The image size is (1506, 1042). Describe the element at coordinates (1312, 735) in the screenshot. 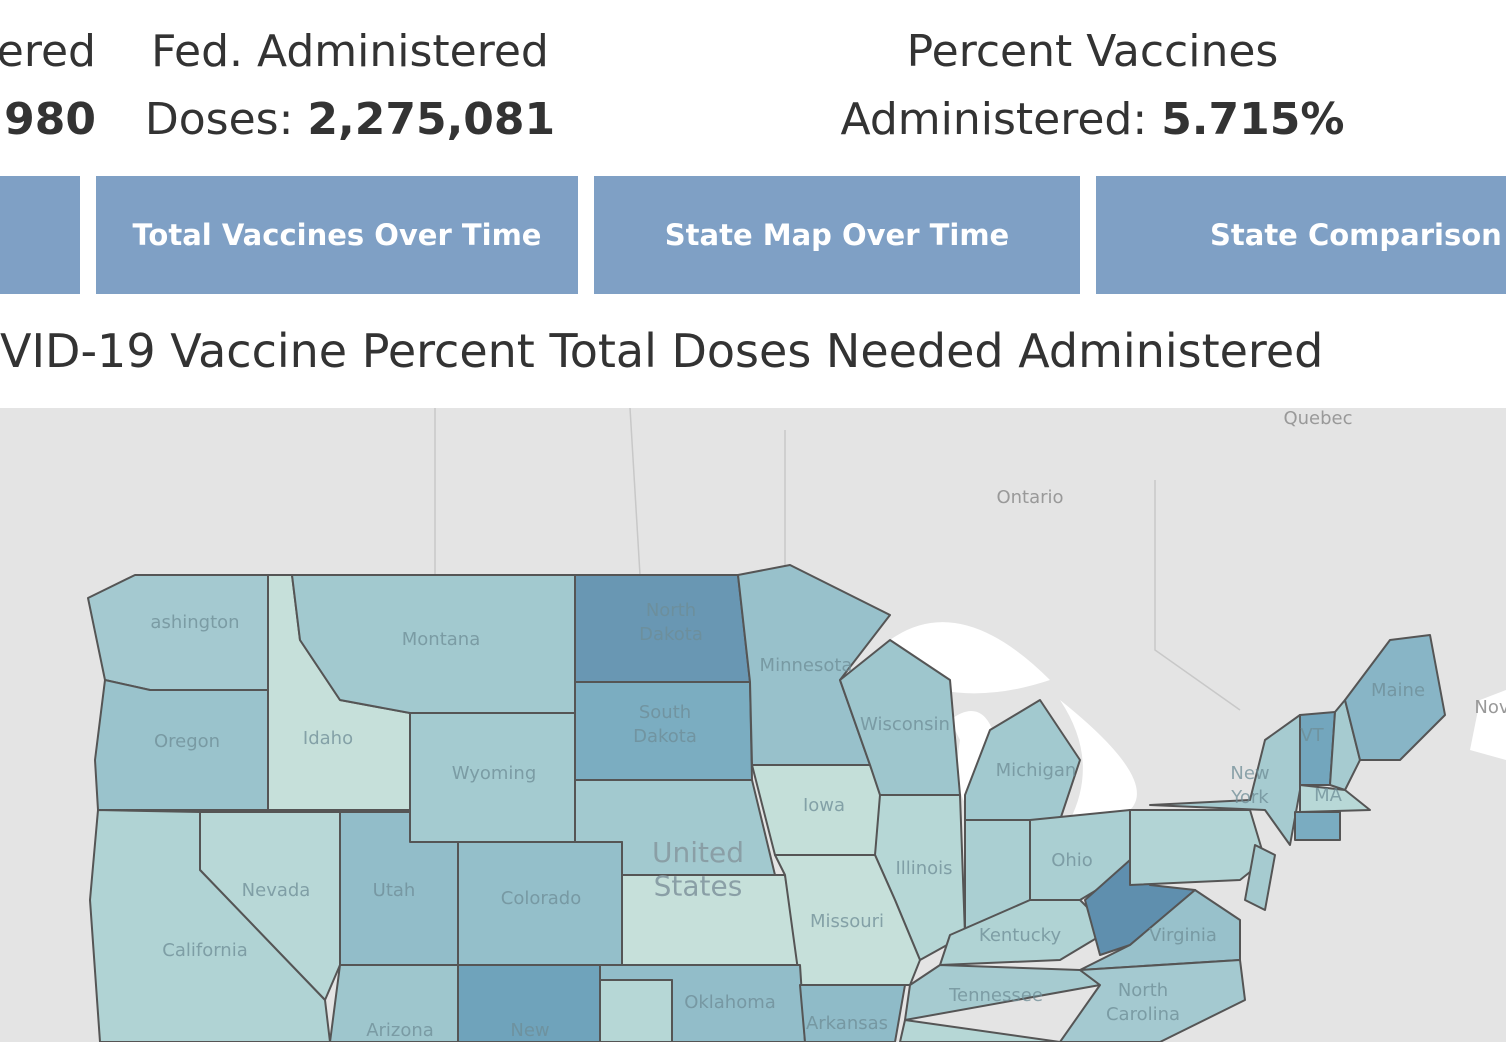

I see `state-label: VT` at that location.